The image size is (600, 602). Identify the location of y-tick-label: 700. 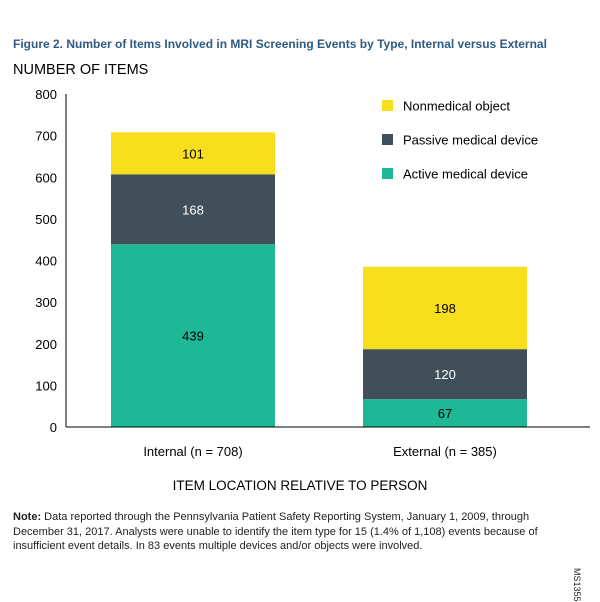
(46, 136).